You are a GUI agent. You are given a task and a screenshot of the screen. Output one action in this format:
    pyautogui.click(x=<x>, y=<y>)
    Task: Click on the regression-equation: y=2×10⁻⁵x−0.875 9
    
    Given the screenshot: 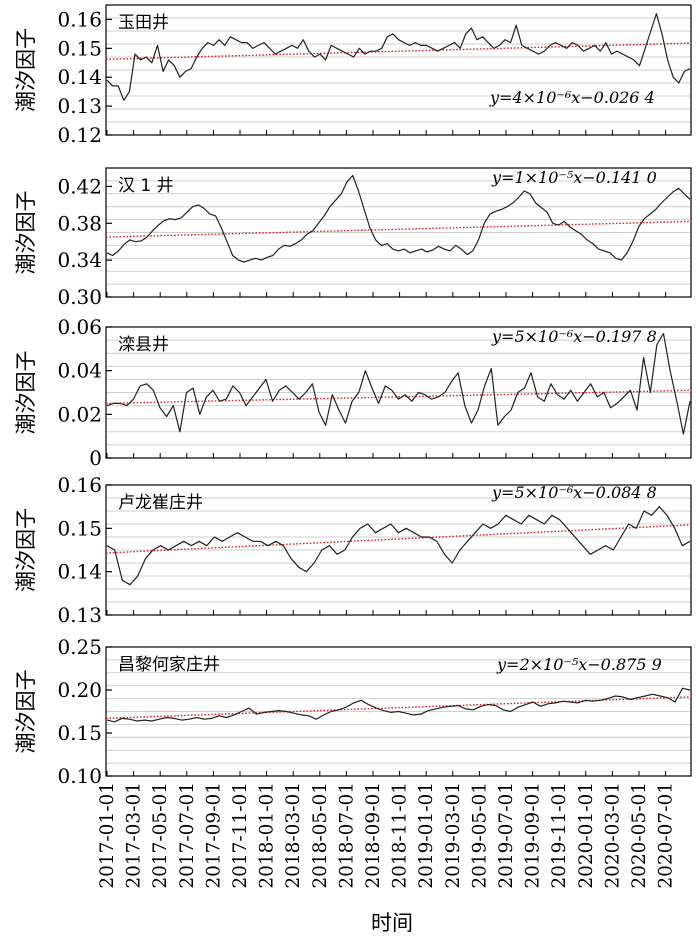 What is the action you would take?
    pyautogui.click(x=579, y=664)
    